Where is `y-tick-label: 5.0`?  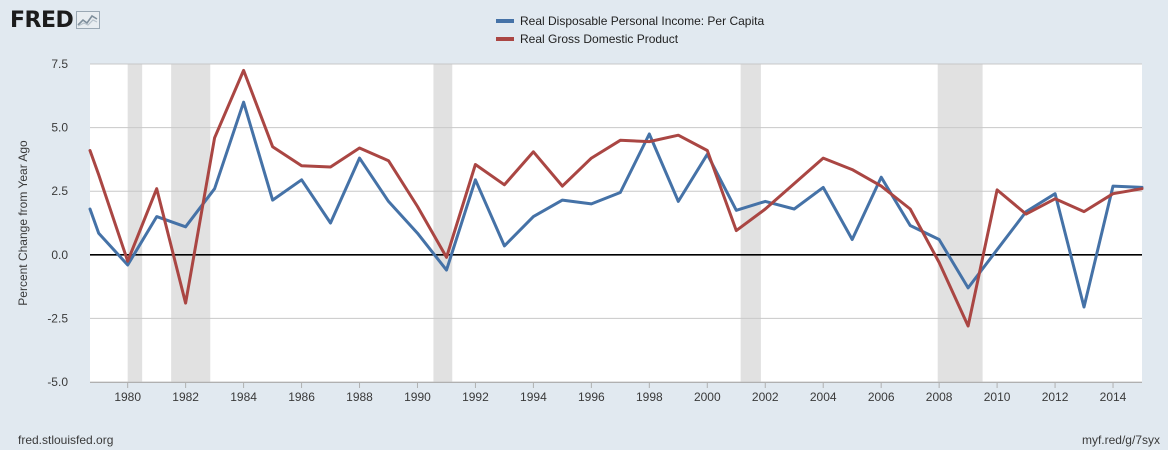 y-tick-label: 5.0 is located at coordinates (59, 128).